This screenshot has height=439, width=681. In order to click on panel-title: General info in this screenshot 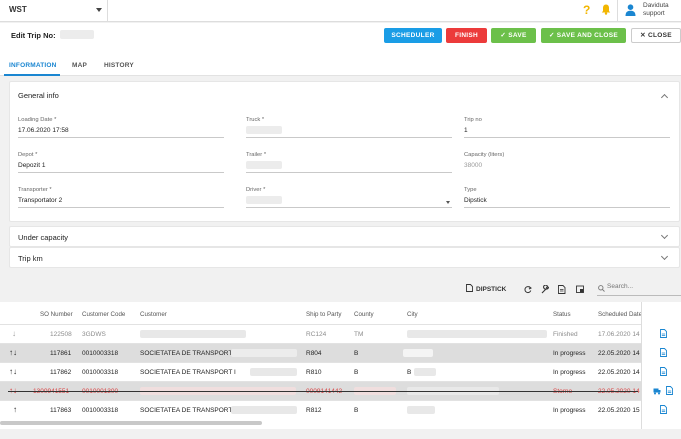, I will do `click(38, 95)`.